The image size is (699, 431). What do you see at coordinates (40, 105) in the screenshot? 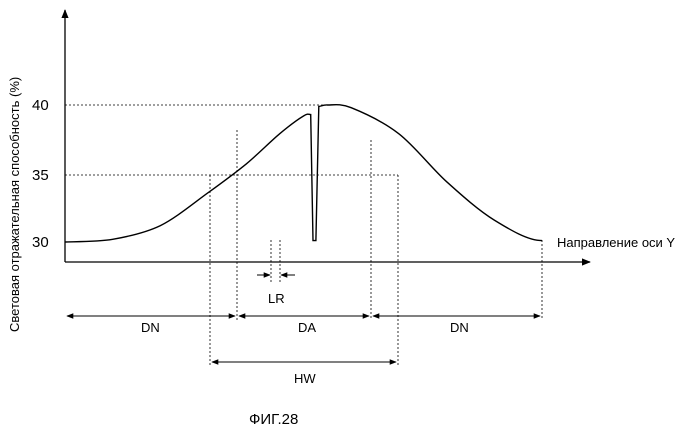
I see `ytick-40: 40` at bounding box center [40, 105].